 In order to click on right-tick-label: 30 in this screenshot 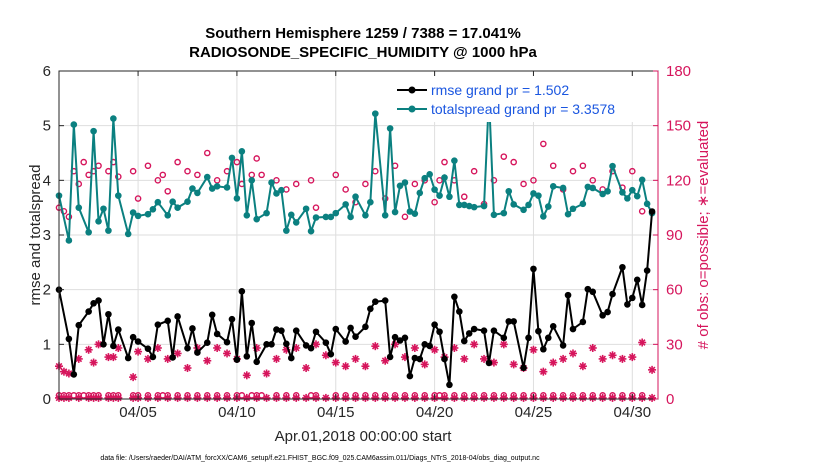, I will do `click(674, 344)`.